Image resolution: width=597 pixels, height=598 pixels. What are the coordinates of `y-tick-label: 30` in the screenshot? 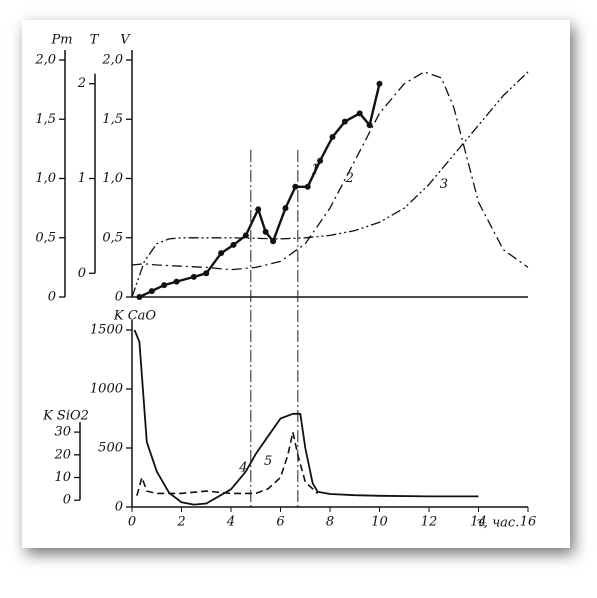 It's located at (62, 432).